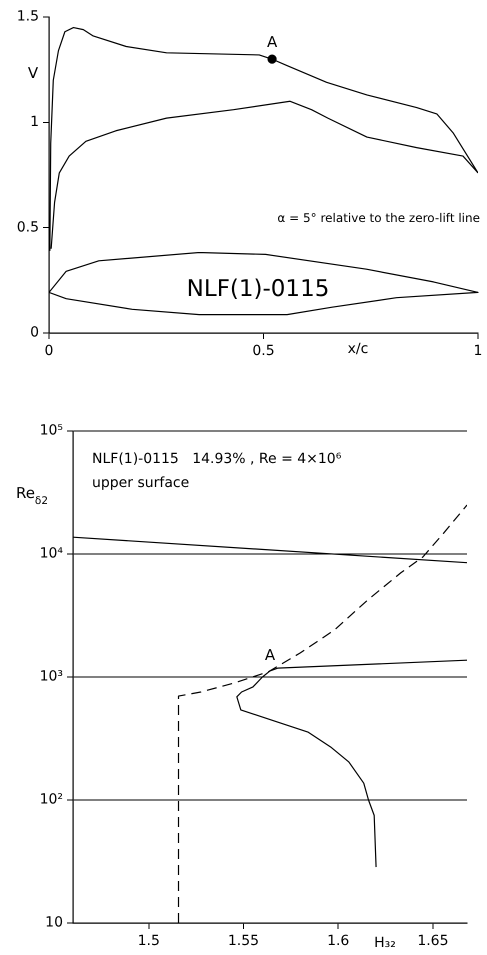  I want to click on x-tick-label: 0.5, so click(263, 351).